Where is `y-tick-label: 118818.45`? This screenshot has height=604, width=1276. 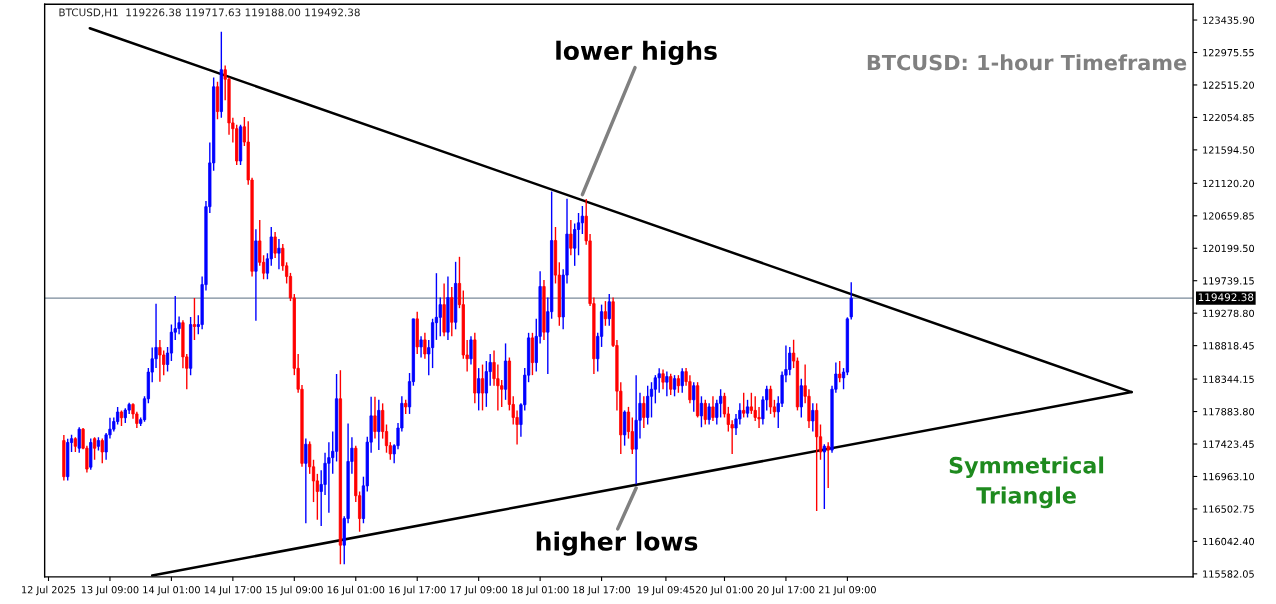 y-tick-label: 118818.45 is located at coordinates (1228, 346).